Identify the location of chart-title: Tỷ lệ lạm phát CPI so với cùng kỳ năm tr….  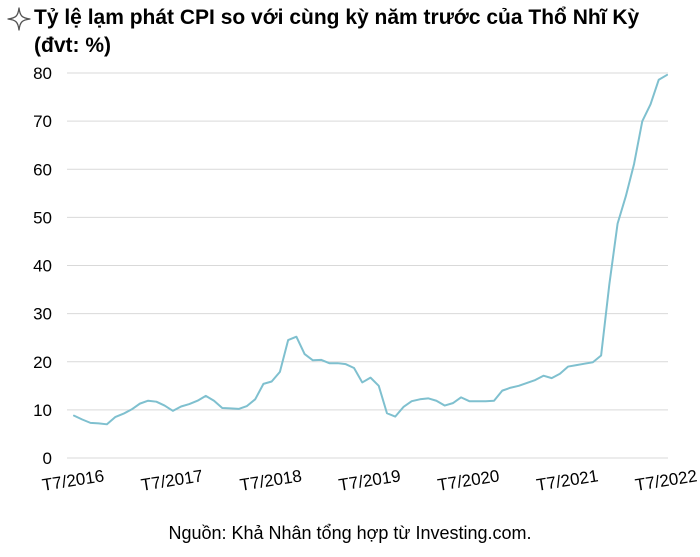
(346, 32).